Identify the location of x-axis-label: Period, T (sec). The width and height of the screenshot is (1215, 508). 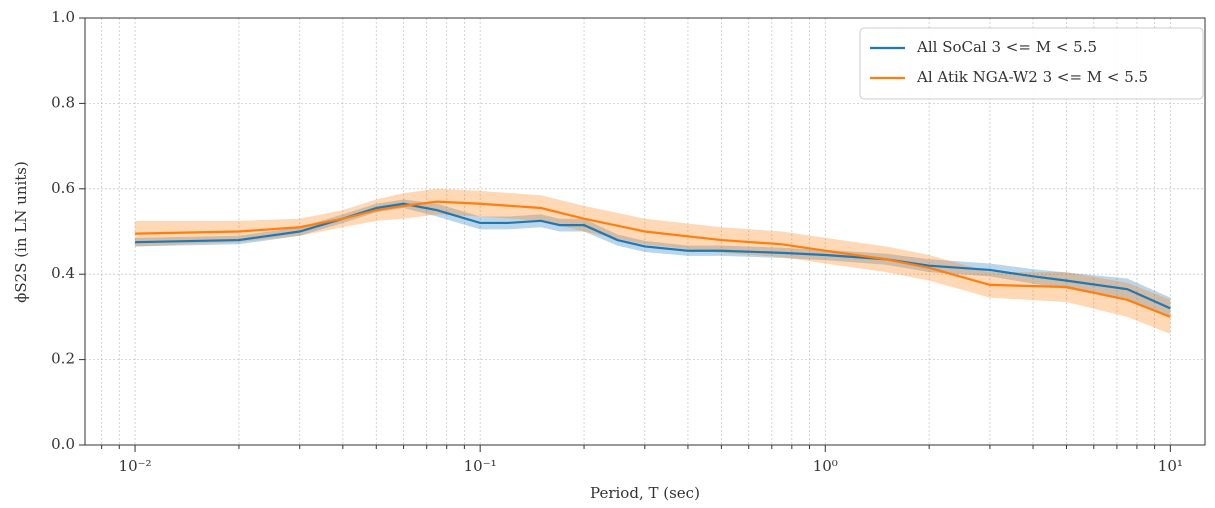
(645, 493).